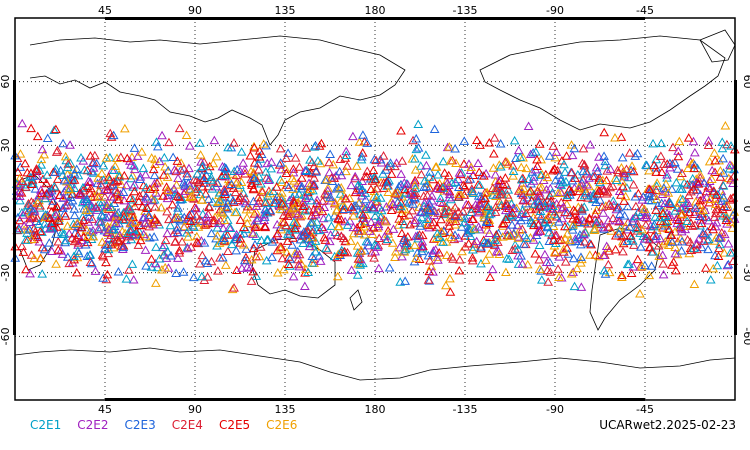 The height and width of the screenshot is (450, 750). Describe the element at coordinates (645, 409) in the screenshot. I see `bottom-lon-tick: -45` at that location.